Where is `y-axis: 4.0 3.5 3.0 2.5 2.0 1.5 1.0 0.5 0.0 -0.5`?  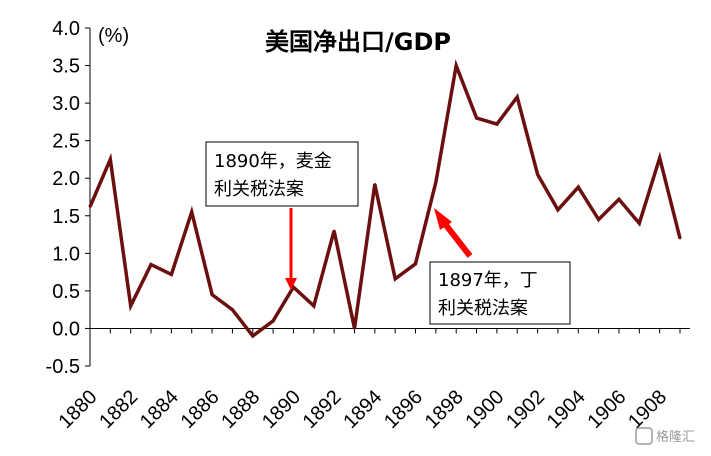 y-axis: 4.0 3.5 3.0 2.5 2.0 1.5 1.0 0.5 0.0 -0.5 is located at coordinates (68, 198).